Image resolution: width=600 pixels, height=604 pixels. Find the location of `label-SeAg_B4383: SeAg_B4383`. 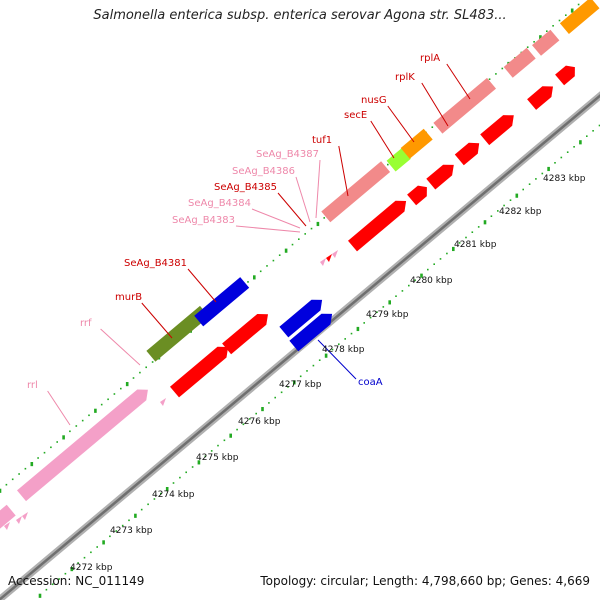

label-SeAg_B4383: SeAg_B4383 is located at coordinates (203, 220).